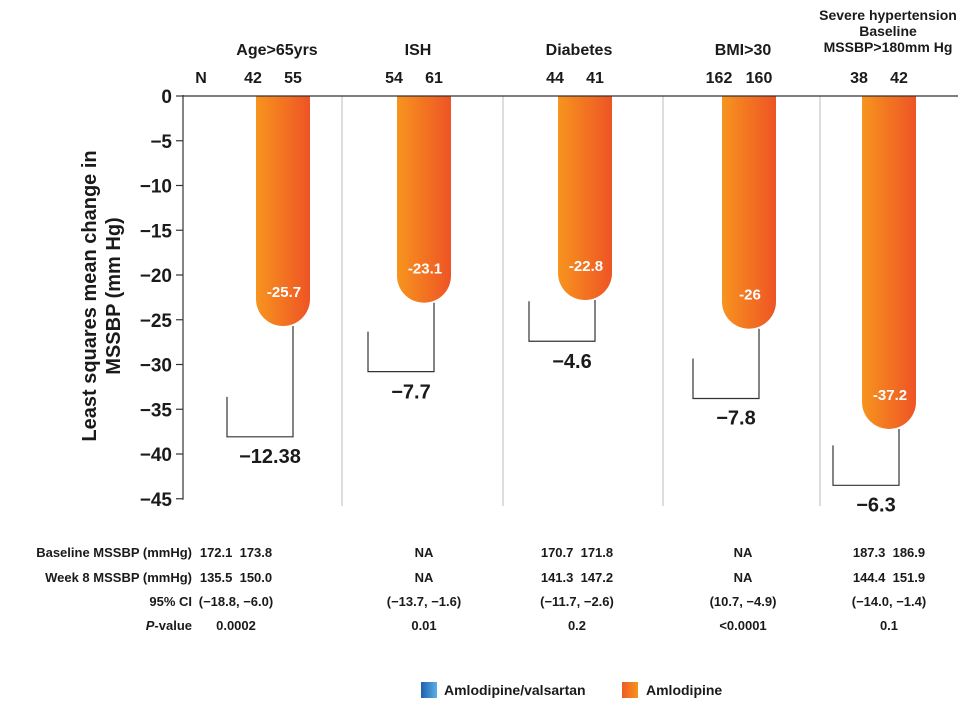  I want to click on table-cell: 0.1, so click(889, 625).